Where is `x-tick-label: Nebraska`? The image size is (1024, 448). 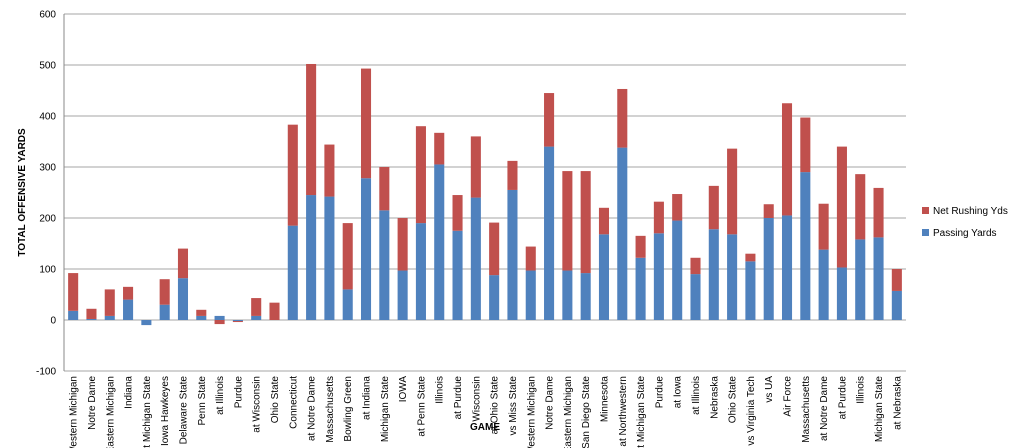 x-tick-label: Nebraska is located at coordinates (714, 397).